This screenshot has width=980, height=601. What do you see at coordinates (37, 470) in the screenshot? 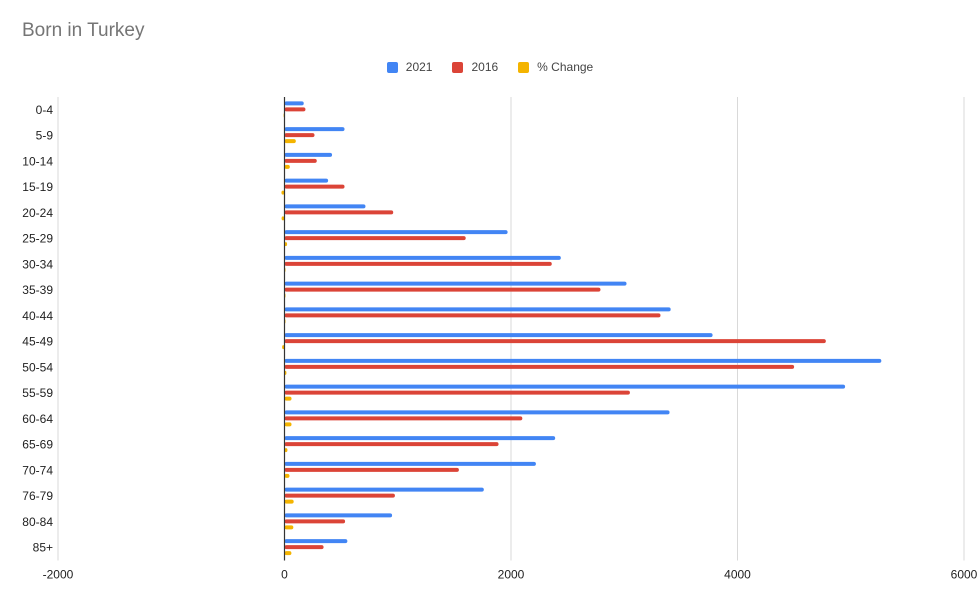
I see `y-tick-label: 70-74` at bounding box center [37, 470].